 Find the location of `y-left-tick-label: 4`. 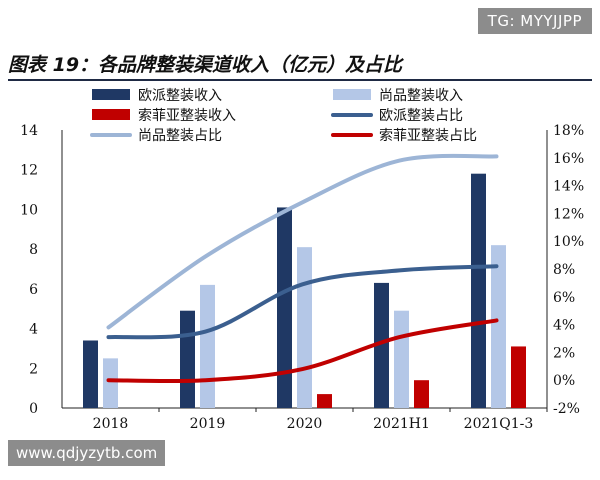

y-left-tick-label: 4 is located at coordinates (33, 330).